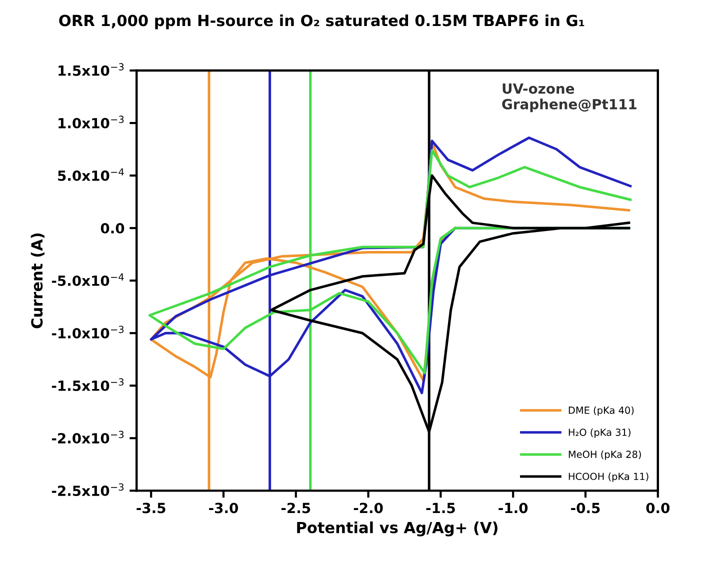 This screenshot has height=564, width=719. What do you see at coordinates (368, 508) in the screenshot?
I see `x-tick-label: -2.0` at bounding box center [368, 508].